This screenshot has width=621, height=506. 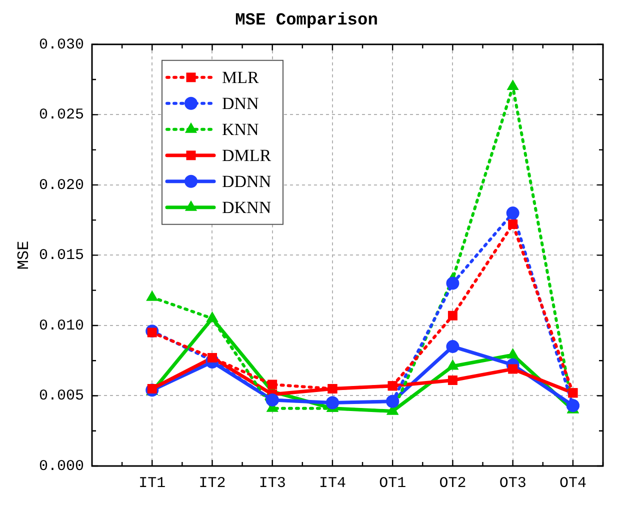 I want to click on legend-label: MLR, so click(x=241, y=77).